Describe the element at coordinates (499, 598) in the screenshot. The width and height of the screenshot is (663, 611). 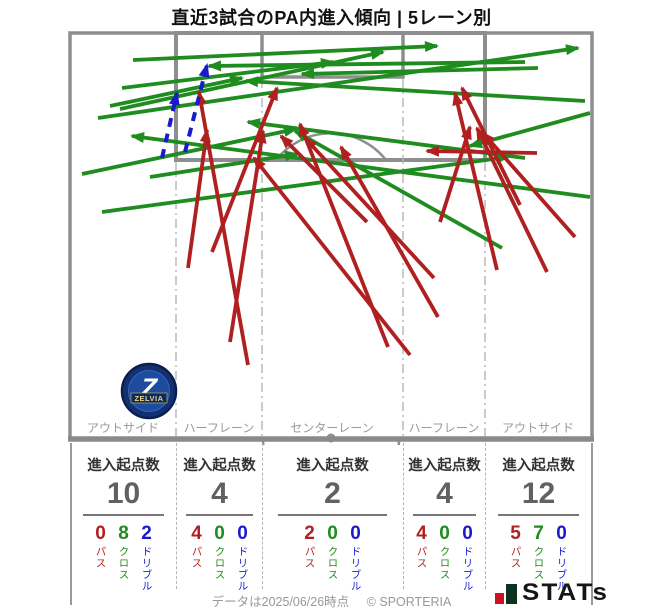
I see `bar-chart-icon-red-bar` at that location.